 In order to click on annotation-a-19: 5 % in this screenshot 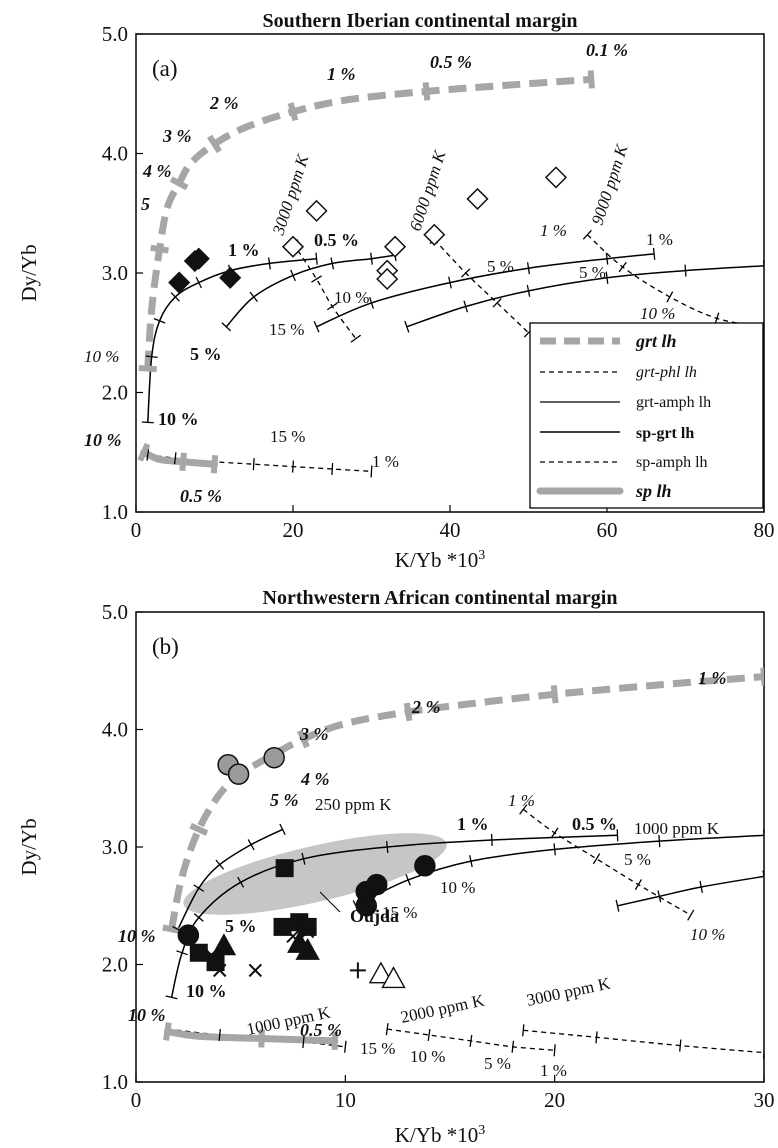, I will do `click(500, 266)`.